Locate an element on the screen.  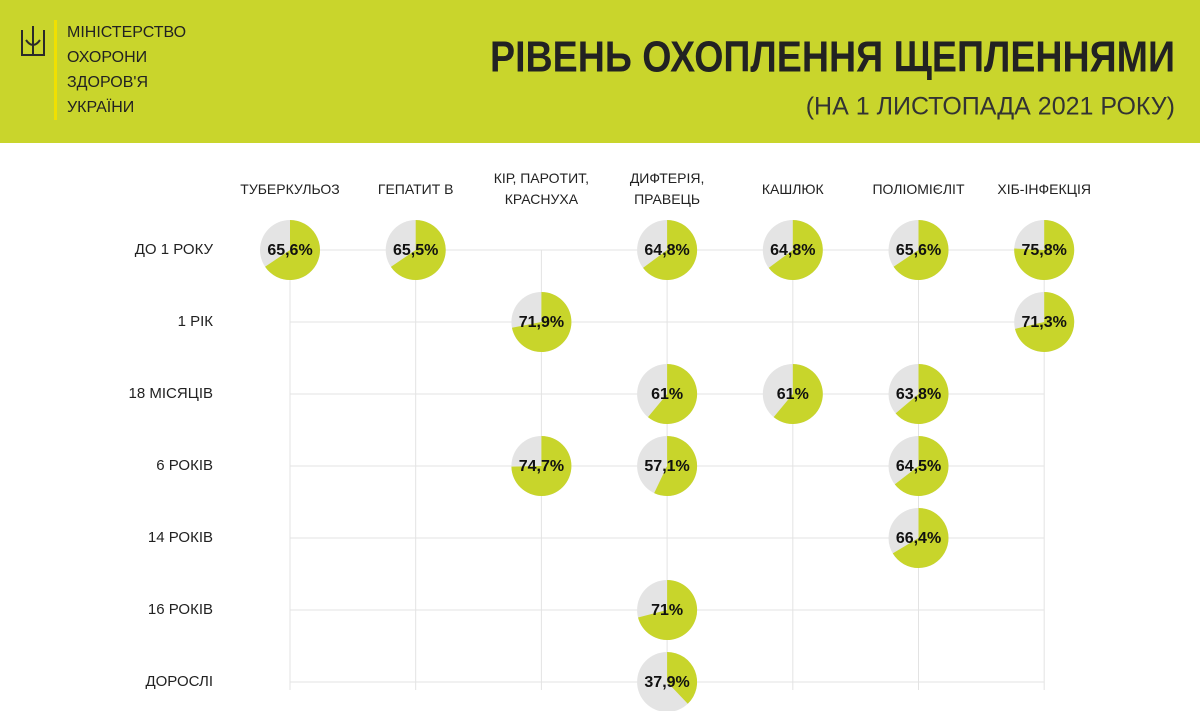
logo-trident is located at coordinates (33, 41).